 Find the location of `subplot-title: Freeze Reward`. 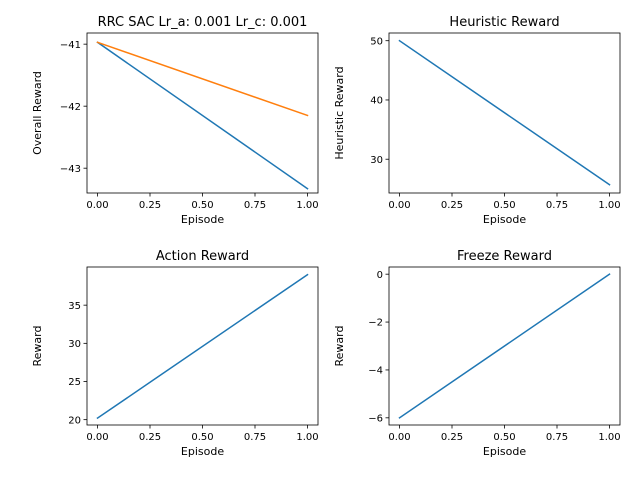

subplot-title: Freeze Reward is located at coordinates (504, 256).